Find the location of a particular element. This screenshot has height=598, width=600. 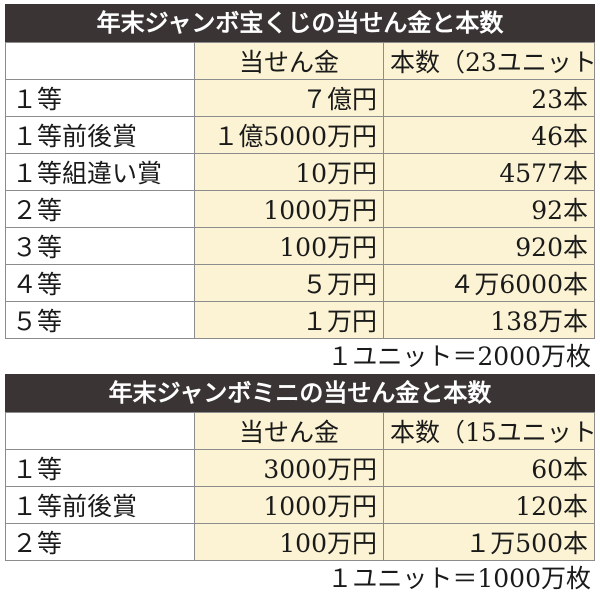

prize-count: 4577本 is located at coordinates (489, 172).